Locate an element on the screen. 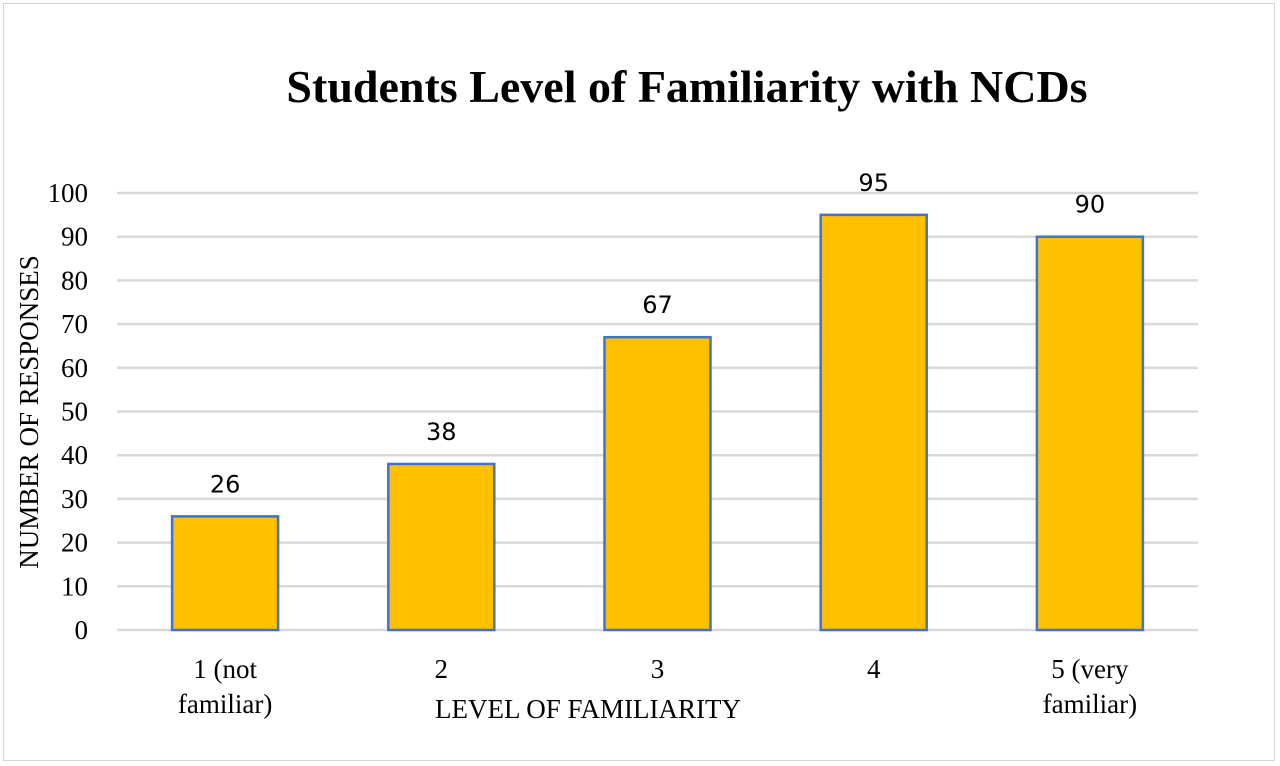  y-tick-label: 80 is located at coordinates (74, 280).